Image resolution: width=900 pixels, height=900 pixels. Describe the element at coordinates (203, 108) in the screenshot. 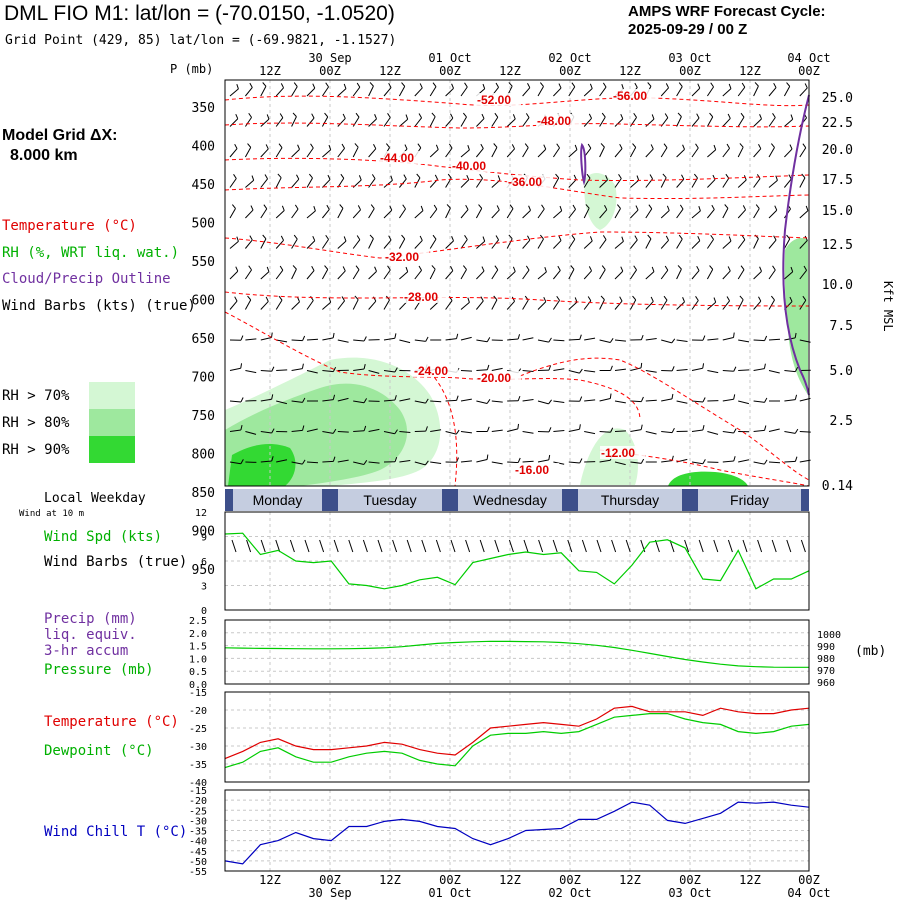

I see `pressure-tick-label: 350` at that location.